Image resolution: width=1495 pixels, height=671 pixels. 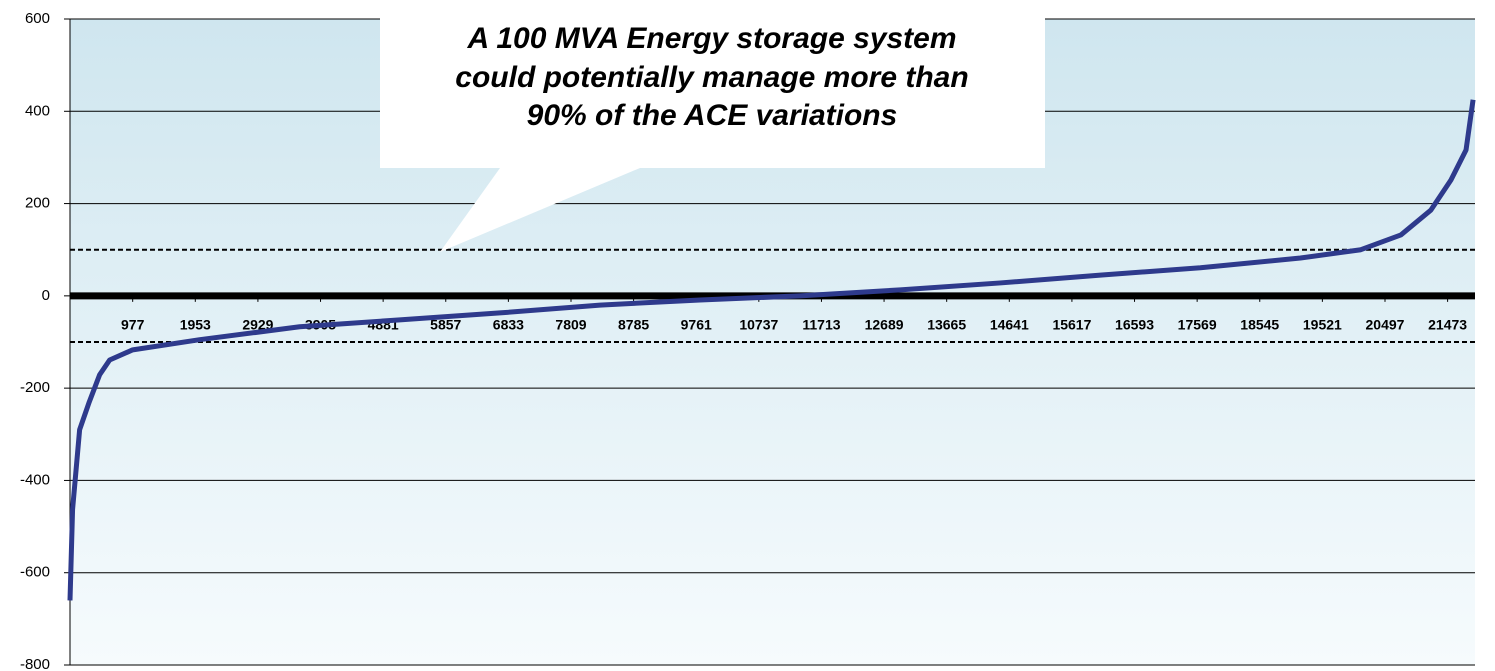 I want to click on y-tick-label: -200, so click(x=35, y=387).